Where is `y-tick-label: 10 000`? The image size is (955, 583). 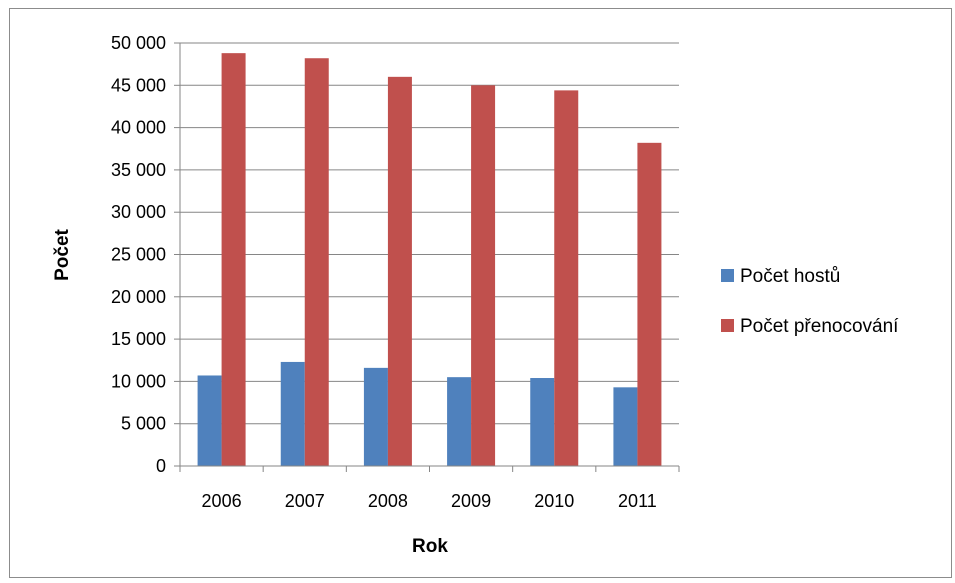 y-tick-label: 10 000 is located at coordinates (138, 381).